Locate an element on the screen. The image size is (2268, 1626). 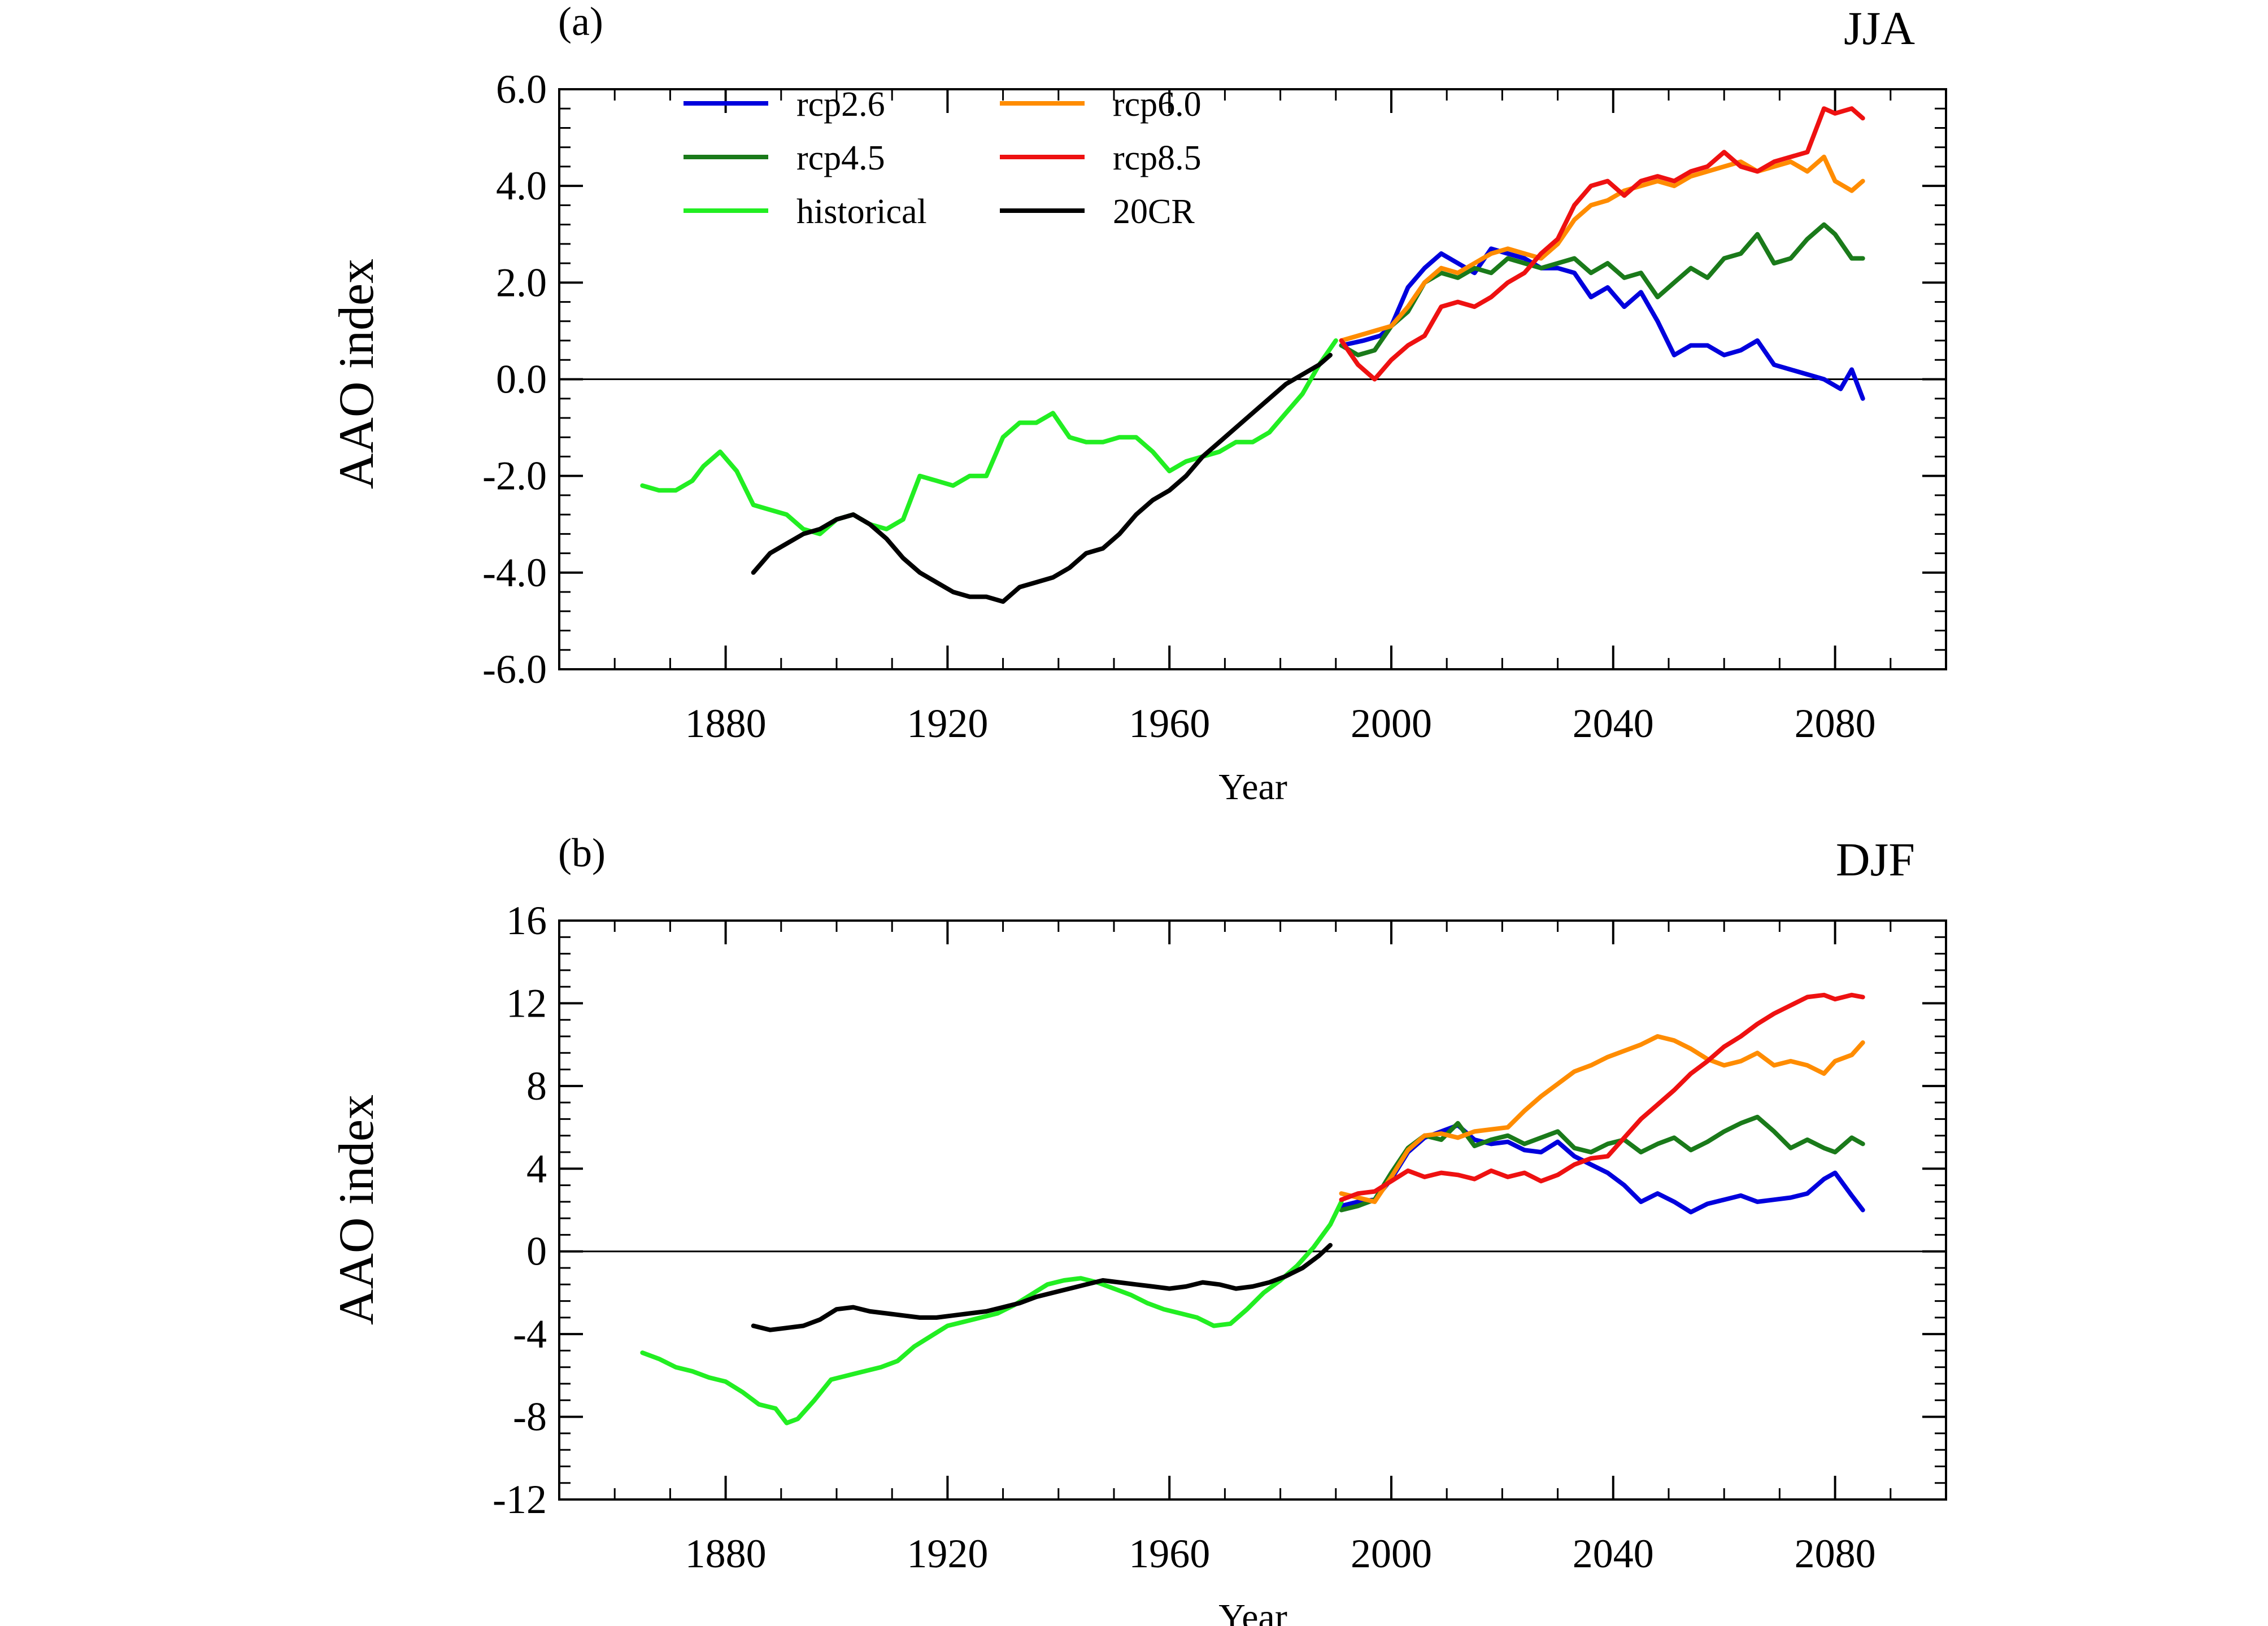
y-tick-label: 4 is located at coordinates (536, 1168).